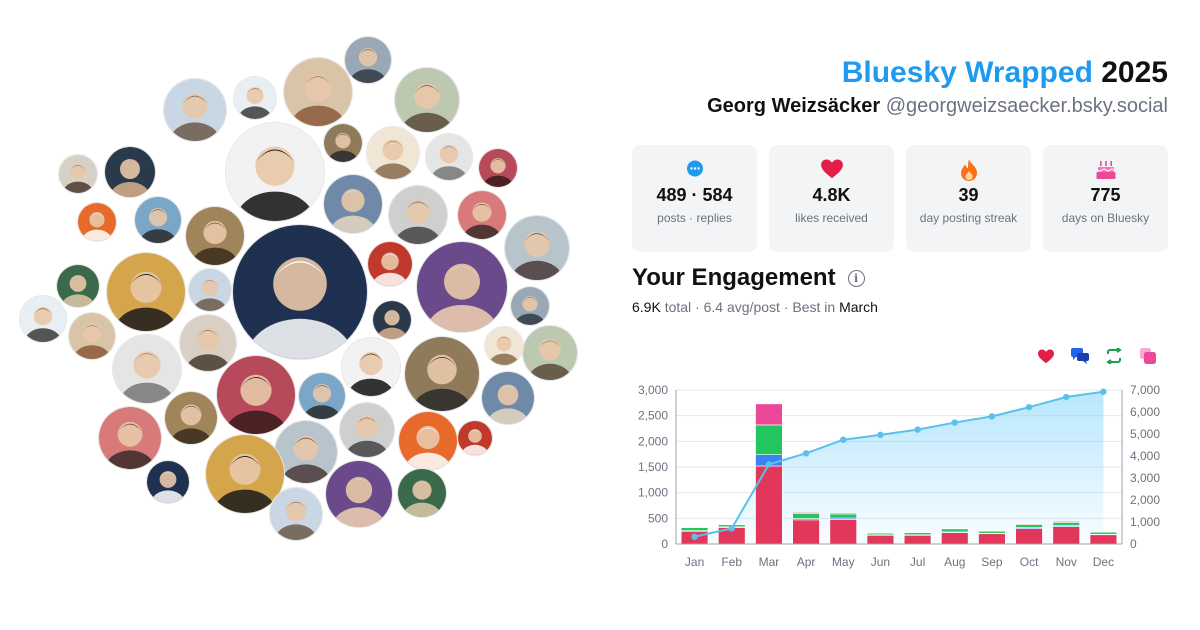 This screenshot has width=1200, height=630. What do you see at coordinates (967, 72) in the screenshot?
I see `brand-title: Bluesky Wrapped` at bounding box center [967, 72].